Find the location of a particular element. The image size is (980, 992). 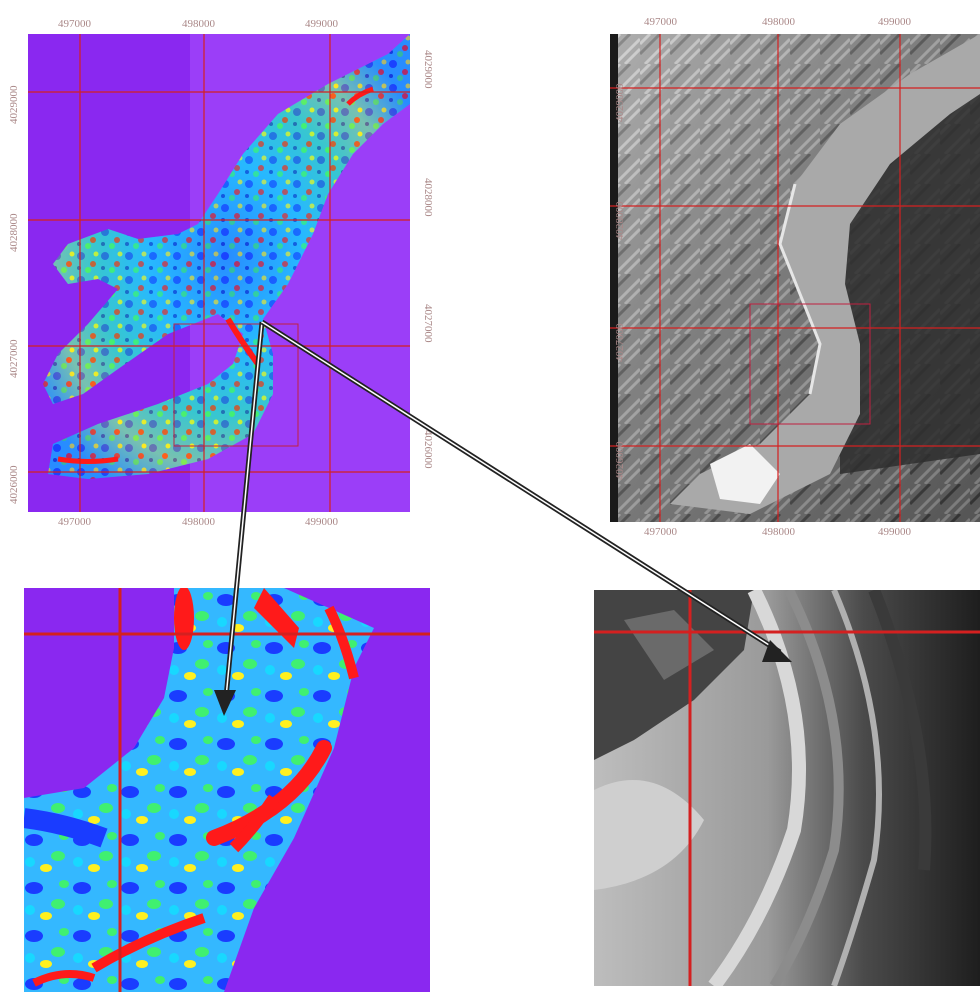

tr-x-tick-bottom-1: 497000 is located at coordinates (660, 532).